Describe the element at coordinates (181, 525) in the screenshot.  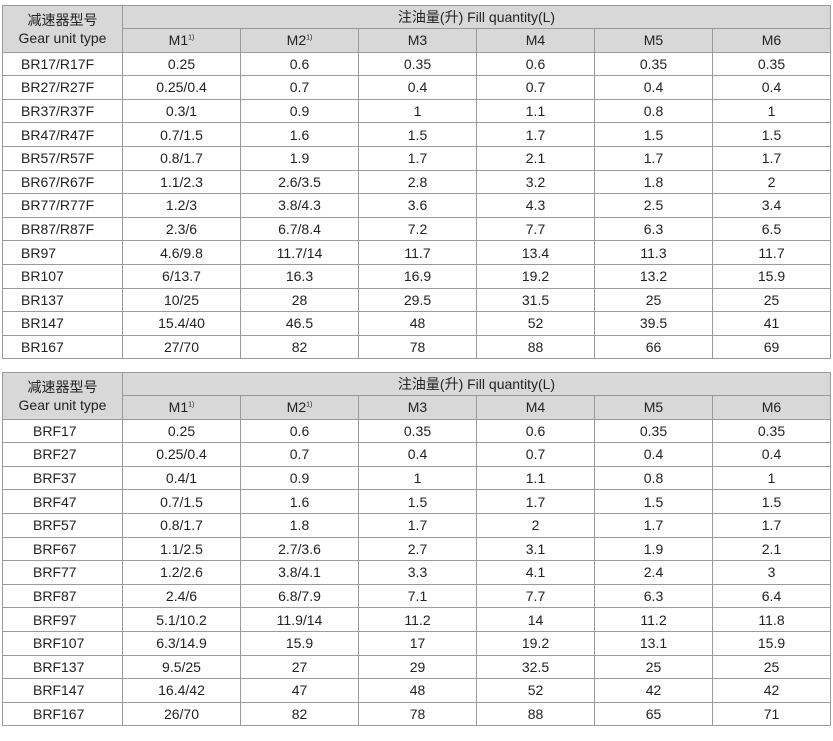
I see `fill-quantity-cell: 0.8/1.7` at that location.